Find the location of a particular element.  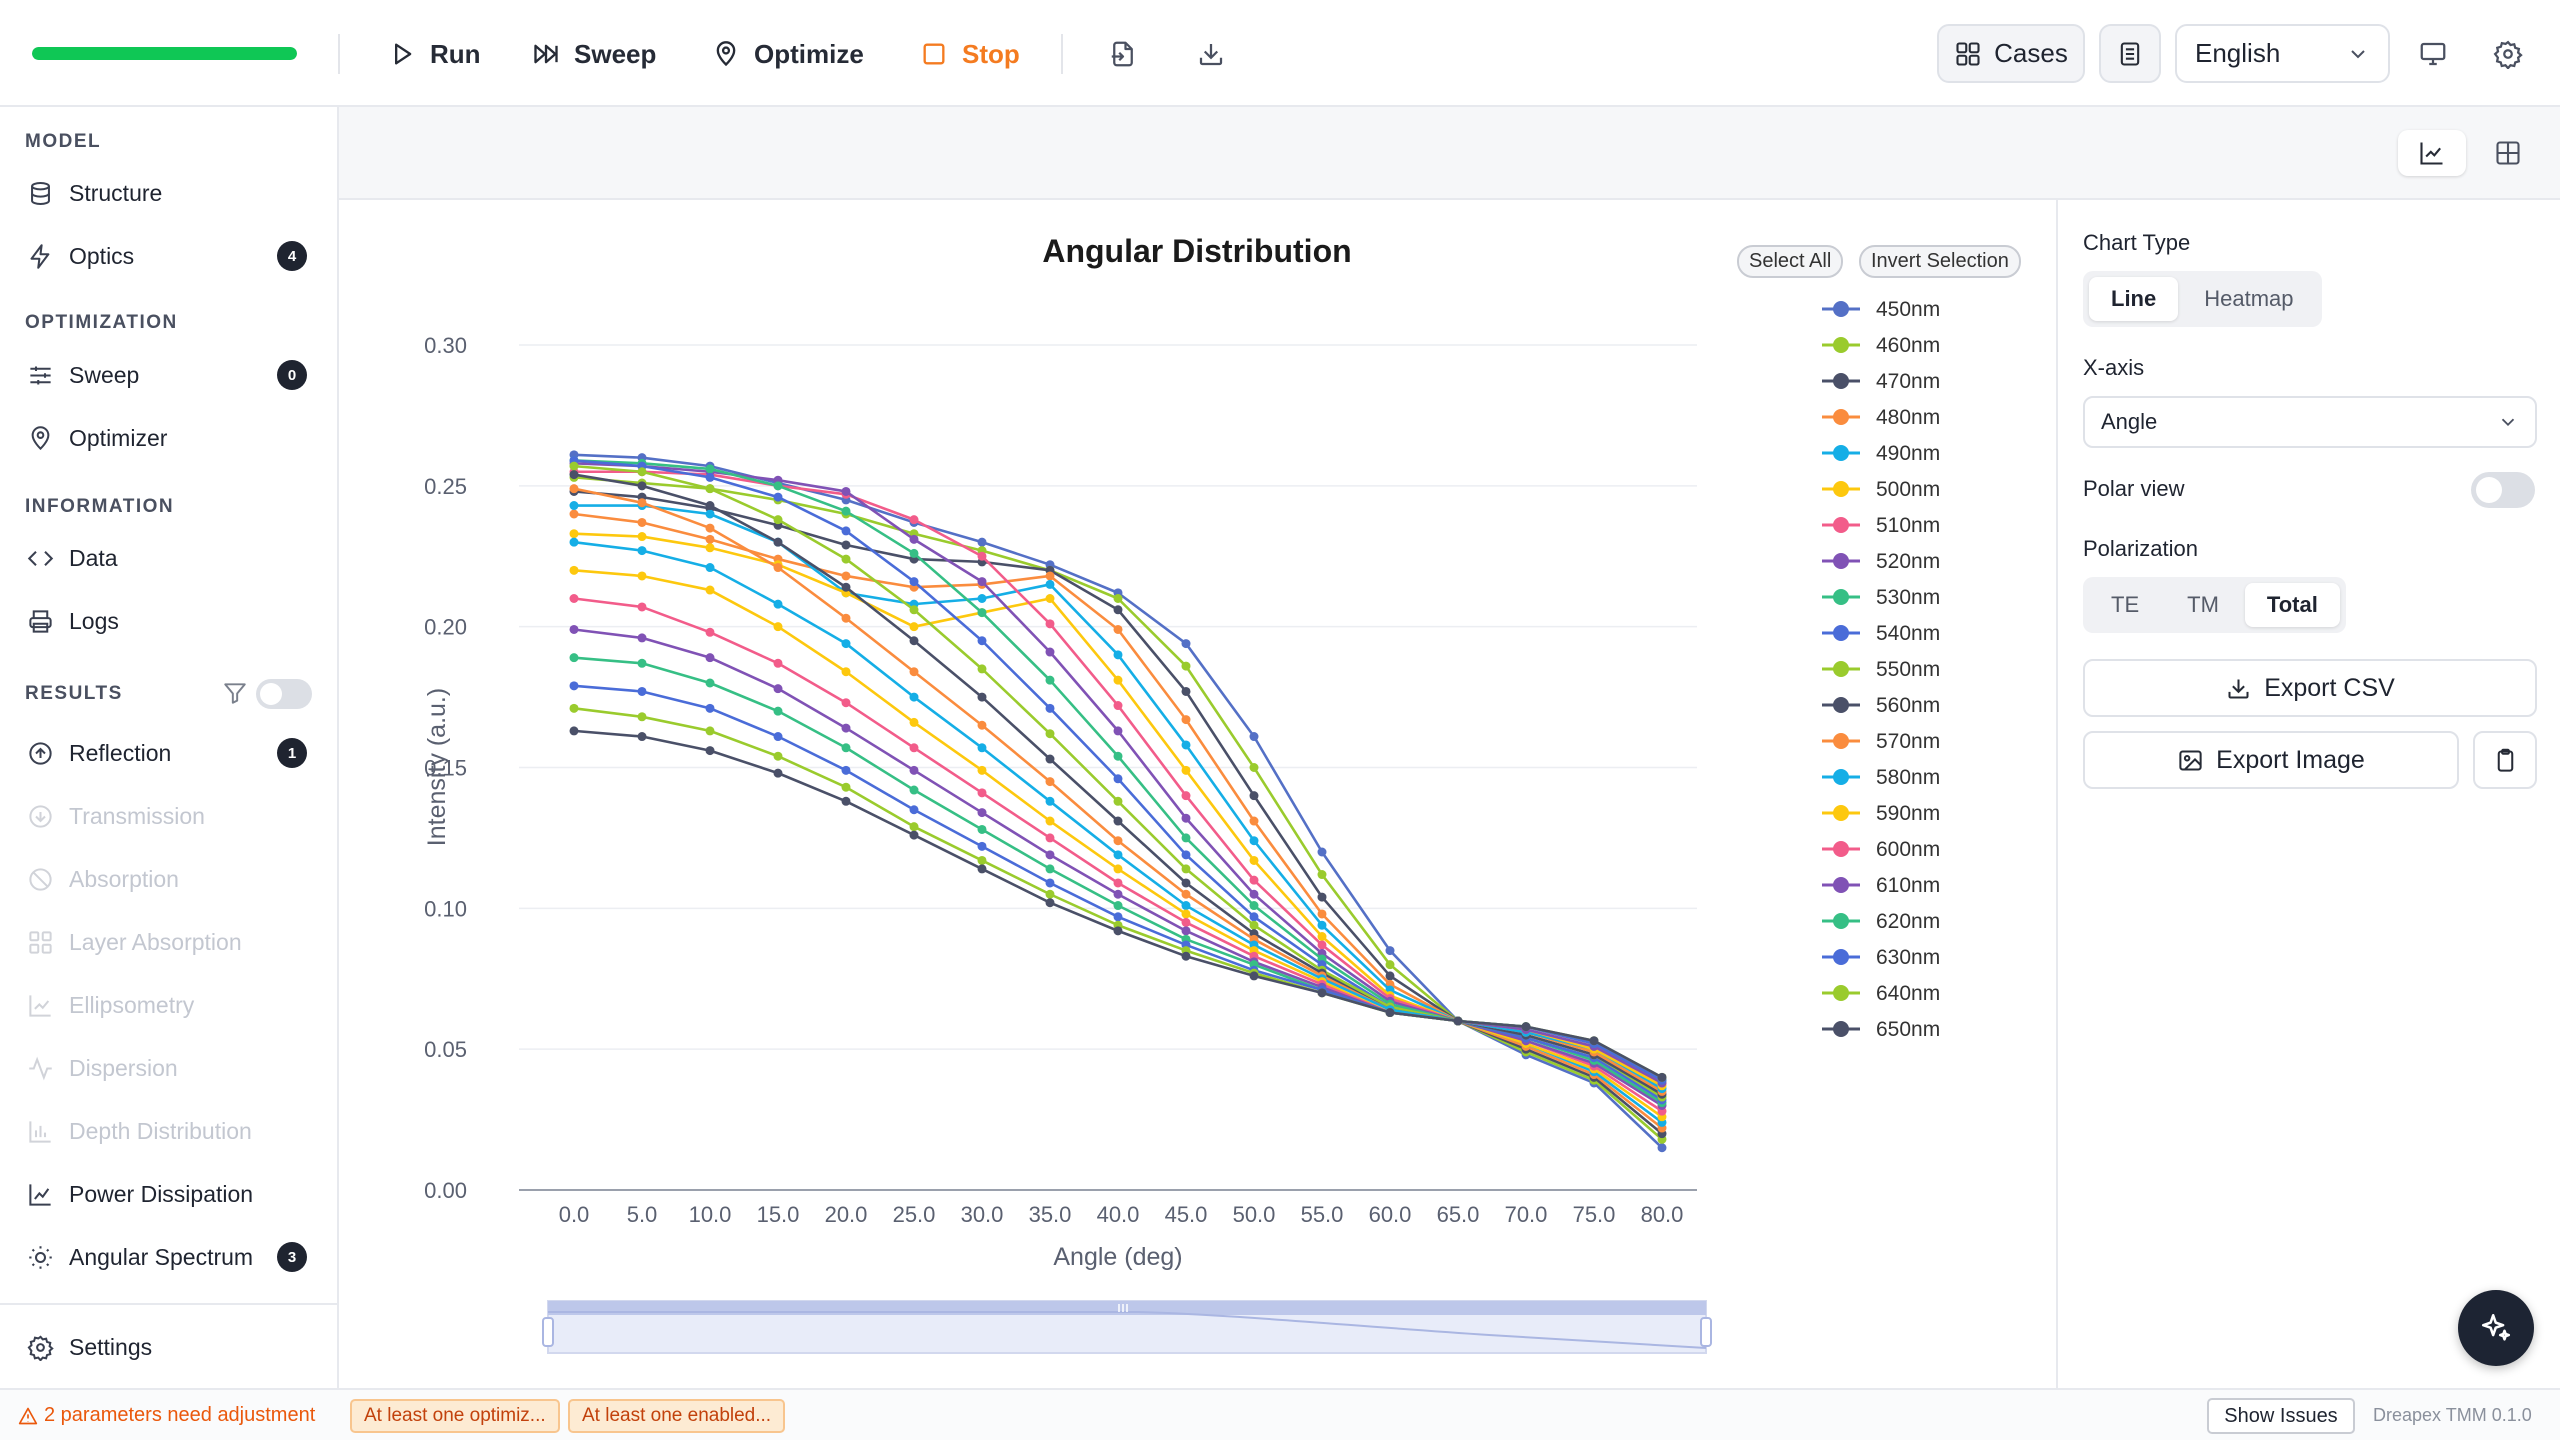

sweep-label: Sweep is located at coordinates (615, 53).